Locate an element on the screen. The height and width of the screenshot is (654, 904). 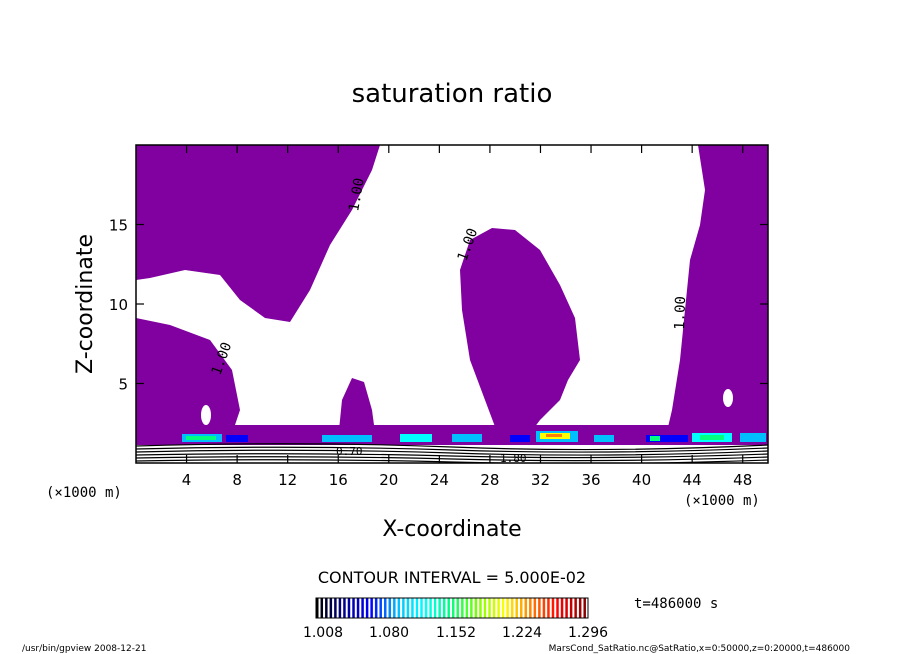
colorbar-frame is located at coordinates (452, 608).